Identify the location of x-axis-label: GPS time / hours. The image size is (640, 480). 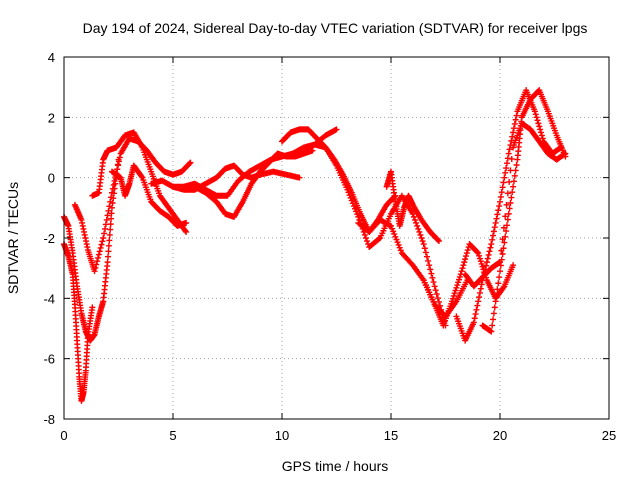
(335, 466).